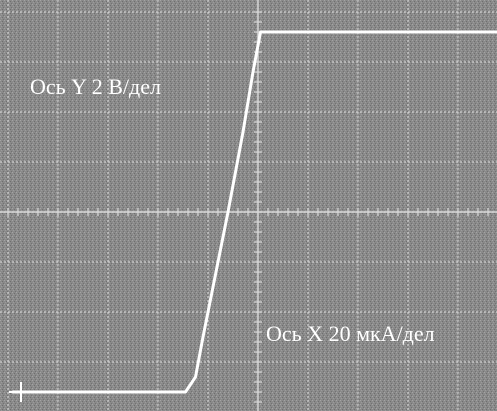 Image resolution: width=497 pixels, height=411 pixels. Describe the element at coordinates (350, 333) in the screenshot. I see `x-scale-label: Ось X 20 мкА/дел` at that location.